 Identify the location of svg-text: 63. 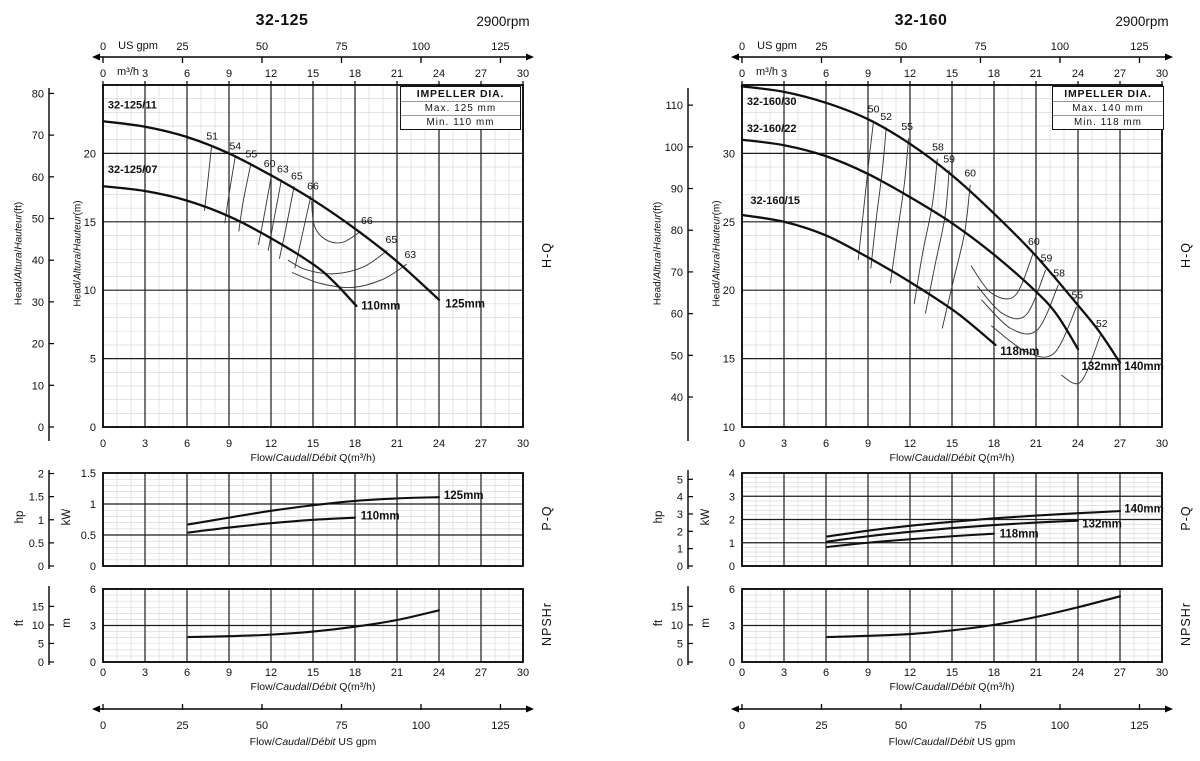
(283, 170).